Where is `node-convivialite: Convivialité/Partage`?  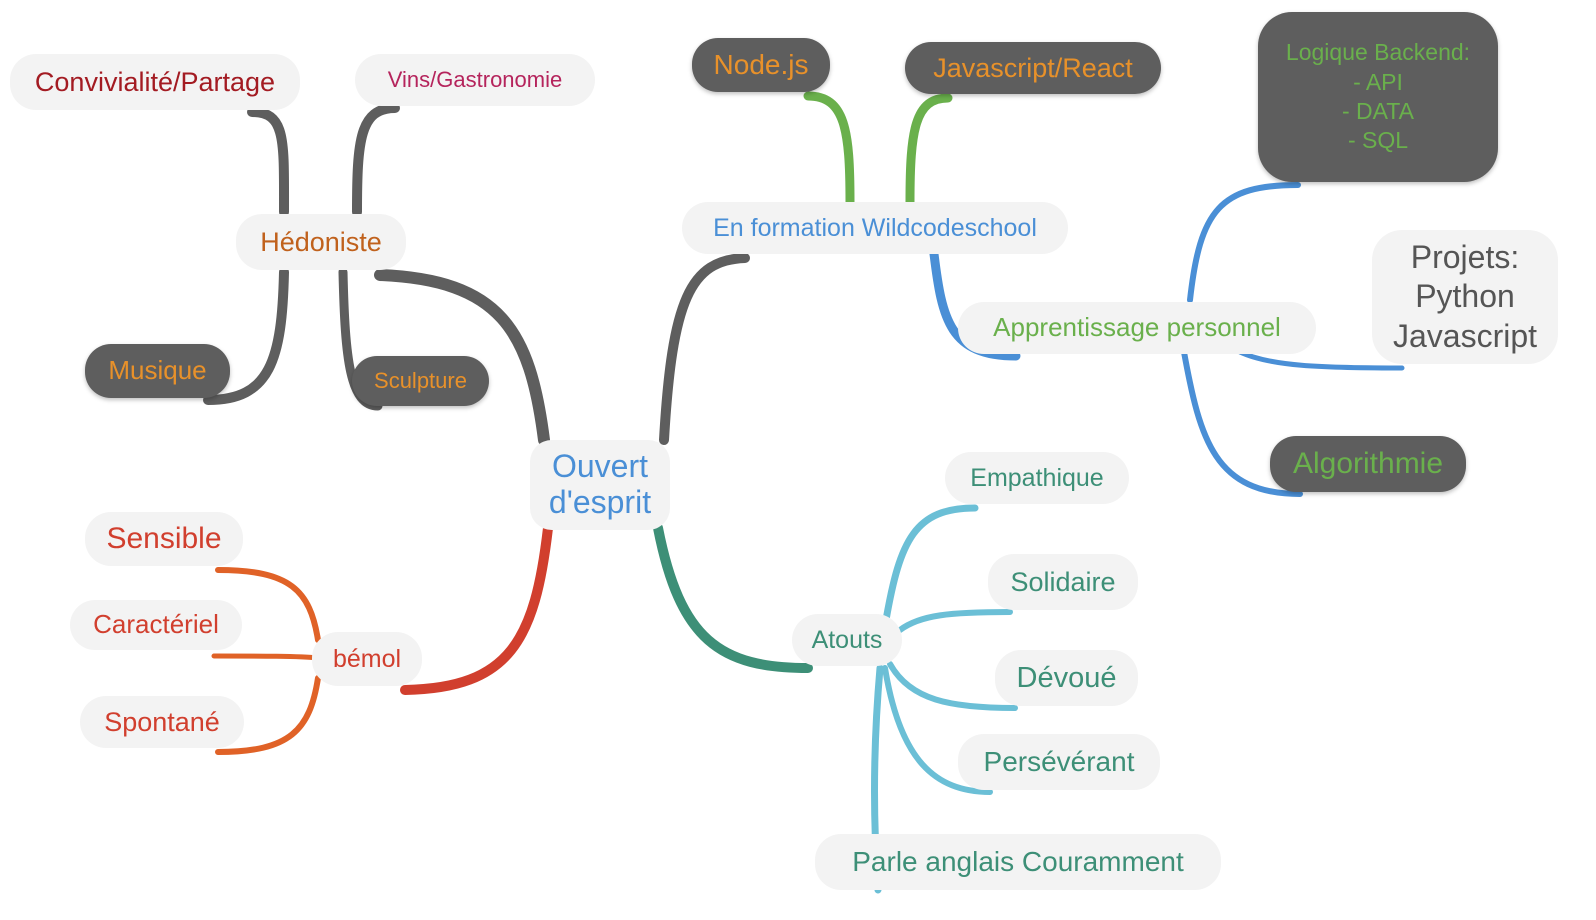
node-convivialite: Convivialité/Partage is located at coordinates (155, 82).